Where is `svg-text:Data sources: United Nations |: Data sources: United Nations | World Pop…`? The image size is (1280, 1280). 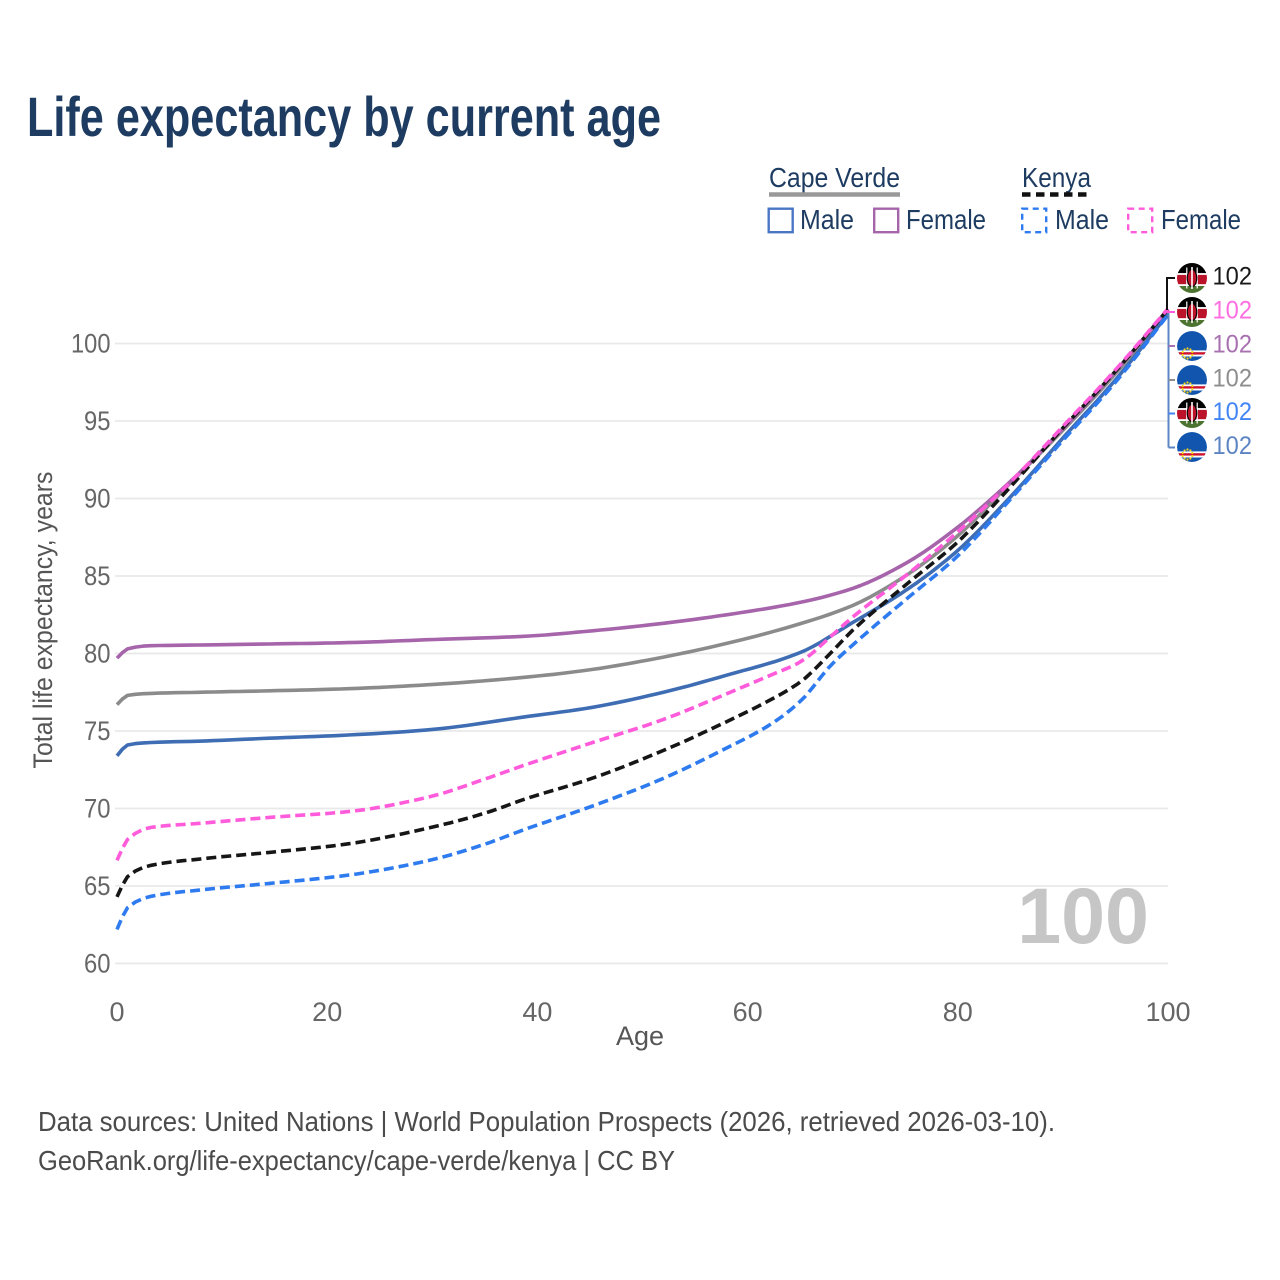
svg-text:Data sources: United Nations |: Data sources: United Nations | World Pop… is located at coordinates (546, 1121).